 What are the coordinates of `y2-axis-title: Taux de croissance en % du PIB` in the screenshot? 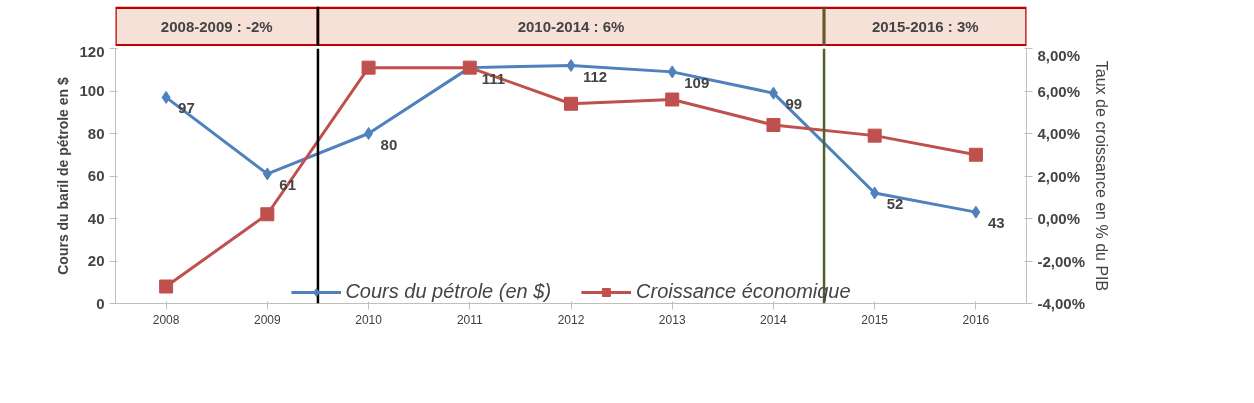 It's located at (1102, 176).